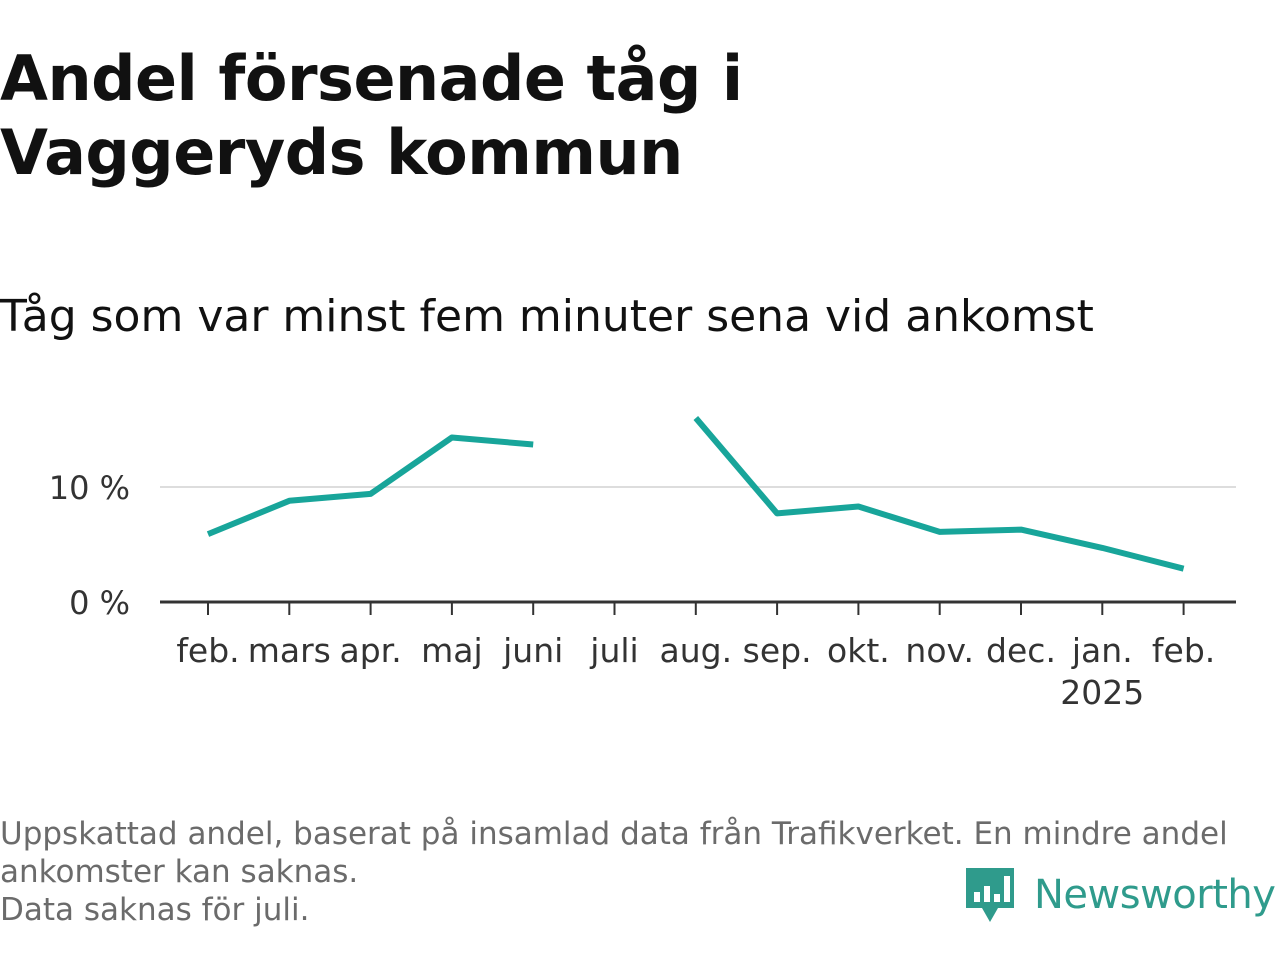  I want to click on y-tick-label: 10 %, so click(89, 488).